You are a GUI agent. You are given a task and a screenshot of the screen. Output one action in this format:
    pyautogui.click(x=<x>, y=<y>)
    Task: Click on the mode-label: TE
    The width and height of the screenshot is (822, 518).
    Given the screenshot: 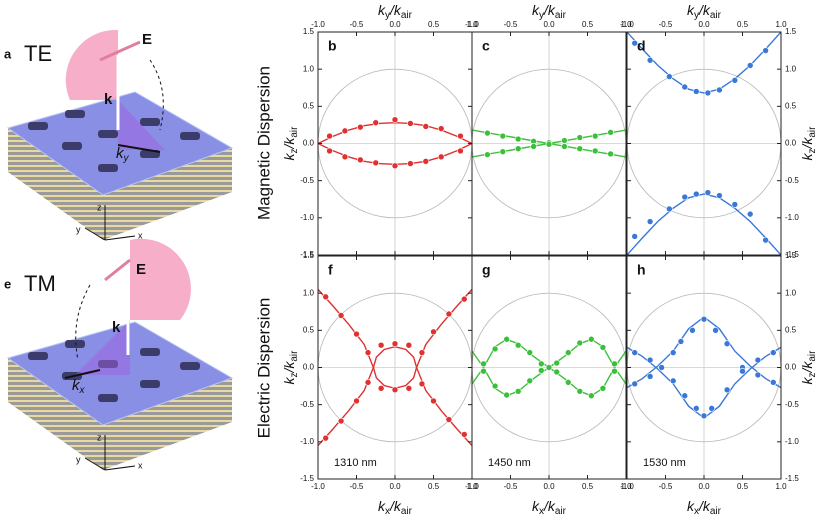 What is the action you would take?
    pyautogui.click(x=38, y=53)
    